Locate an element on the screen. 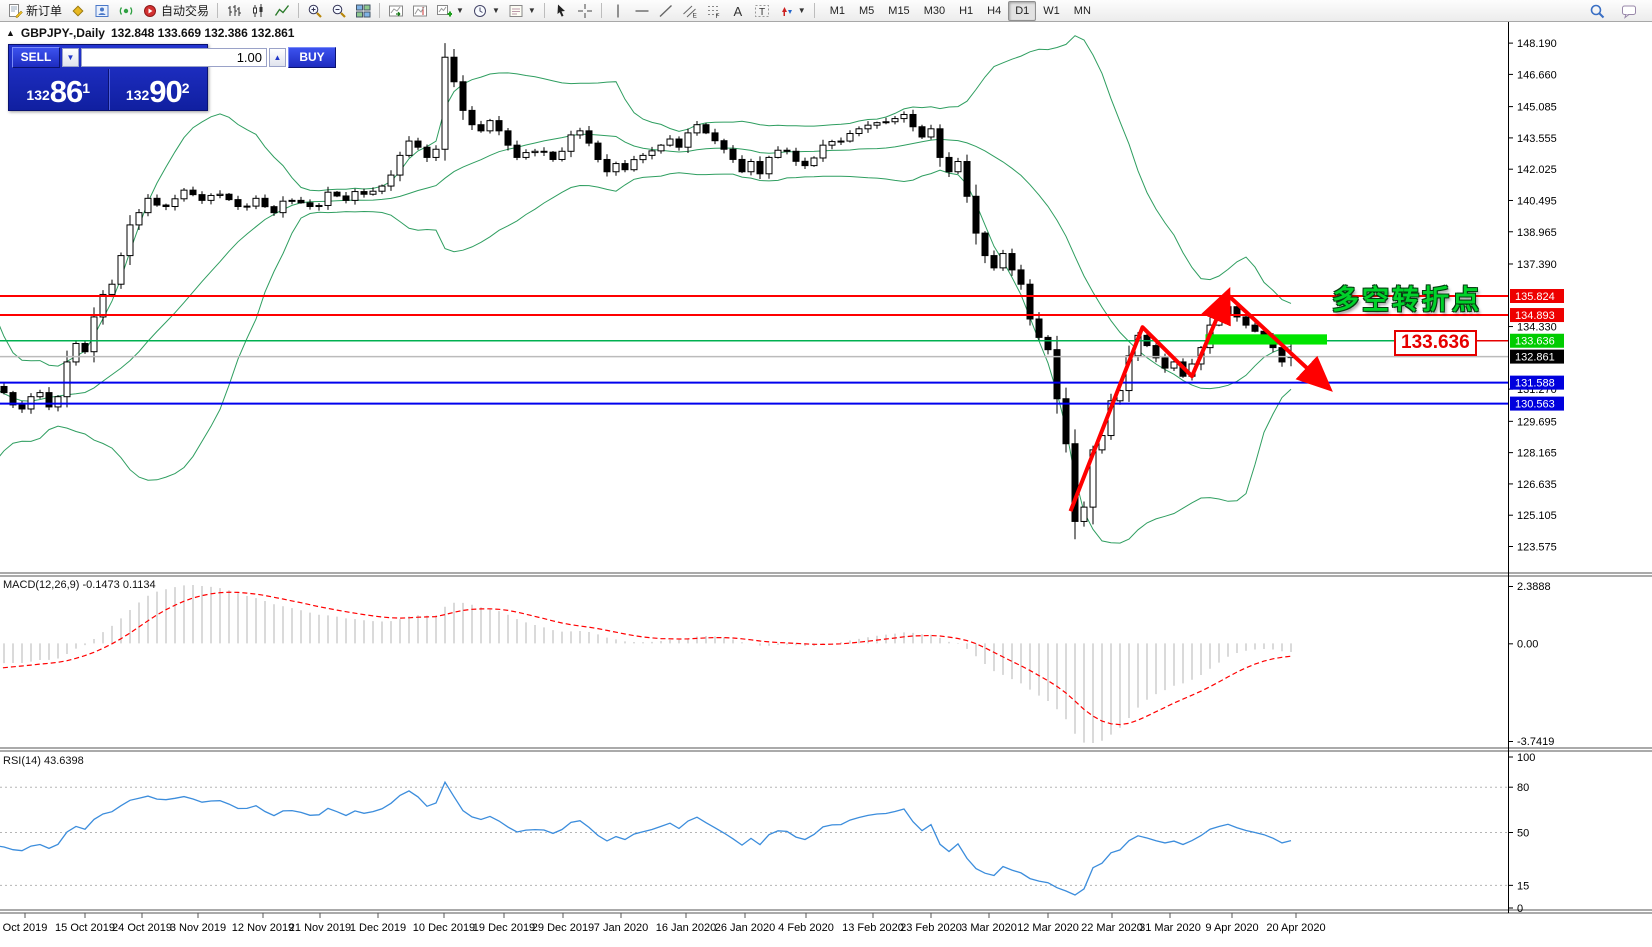 The width and height of the screenshot is (1652, 947). timeframe-mn: MN is located at coordinates (1082, 10).